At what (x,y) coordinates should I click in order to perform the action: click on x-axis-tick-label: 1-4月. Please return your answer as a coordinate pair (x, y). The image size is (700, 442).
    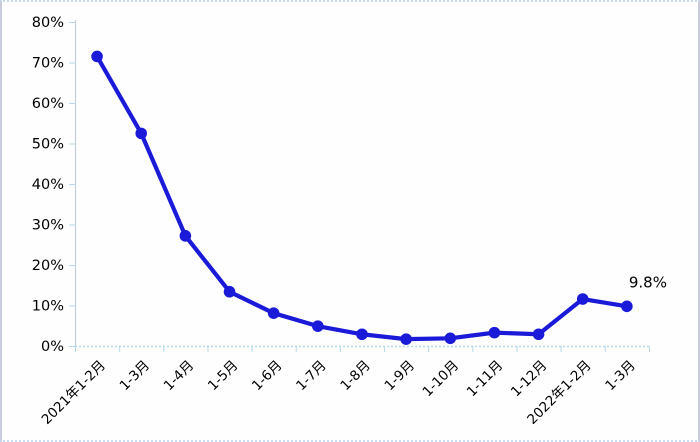
    Looking at the image, I should click on (179, 376).